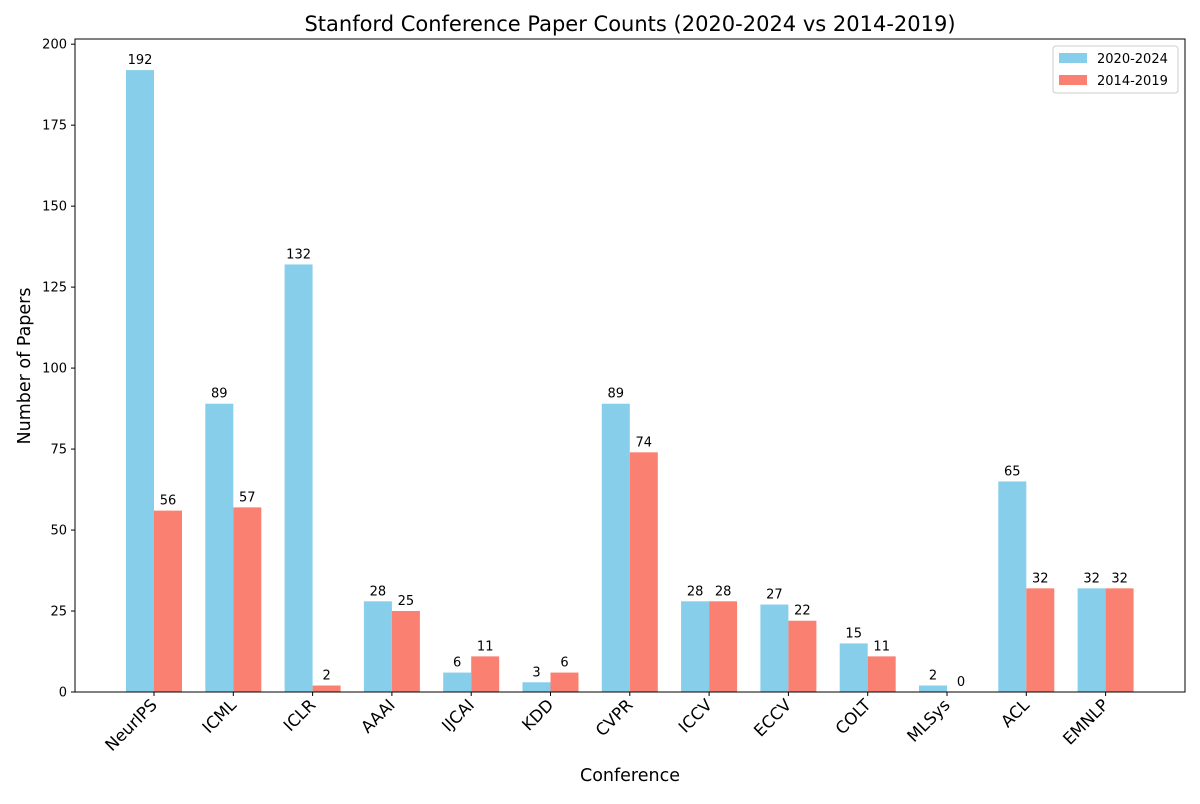 Image resolution: width=1200 pixels, height=804 pixels. What do you see at coordinates (298, 478) in the screenshot?
I see `bar-ICLR-2020-2024` at bounding box center [298, 478].